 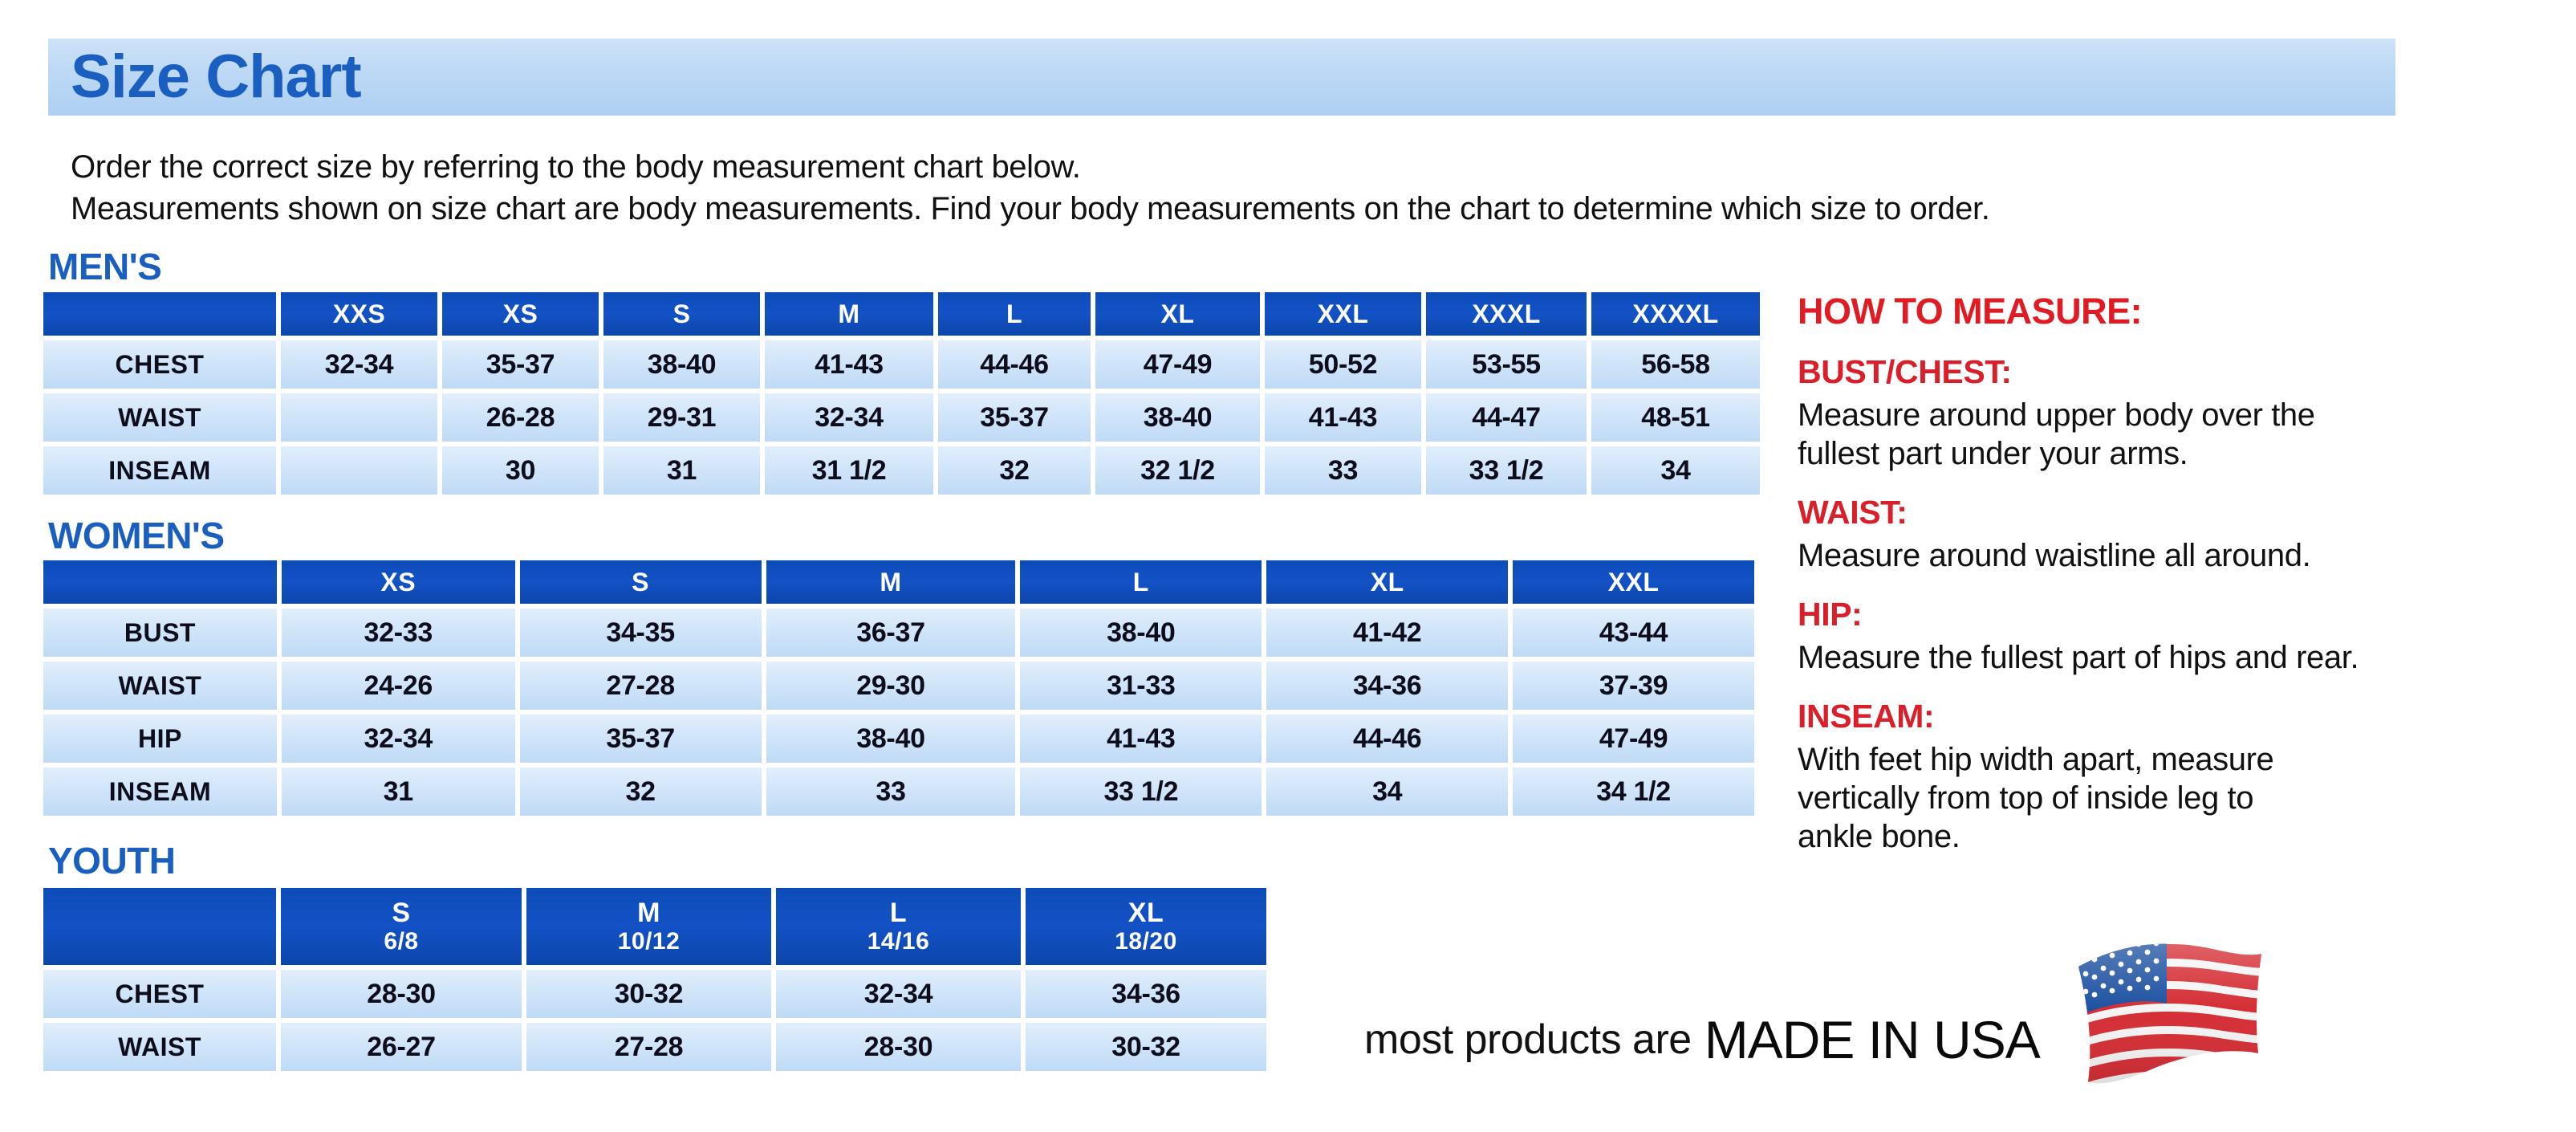 What do you see at coordinates (1177, 417) in the screenshot?
I see `mens-cell-1-6: 38-40` at bounding box center [1177, 417].